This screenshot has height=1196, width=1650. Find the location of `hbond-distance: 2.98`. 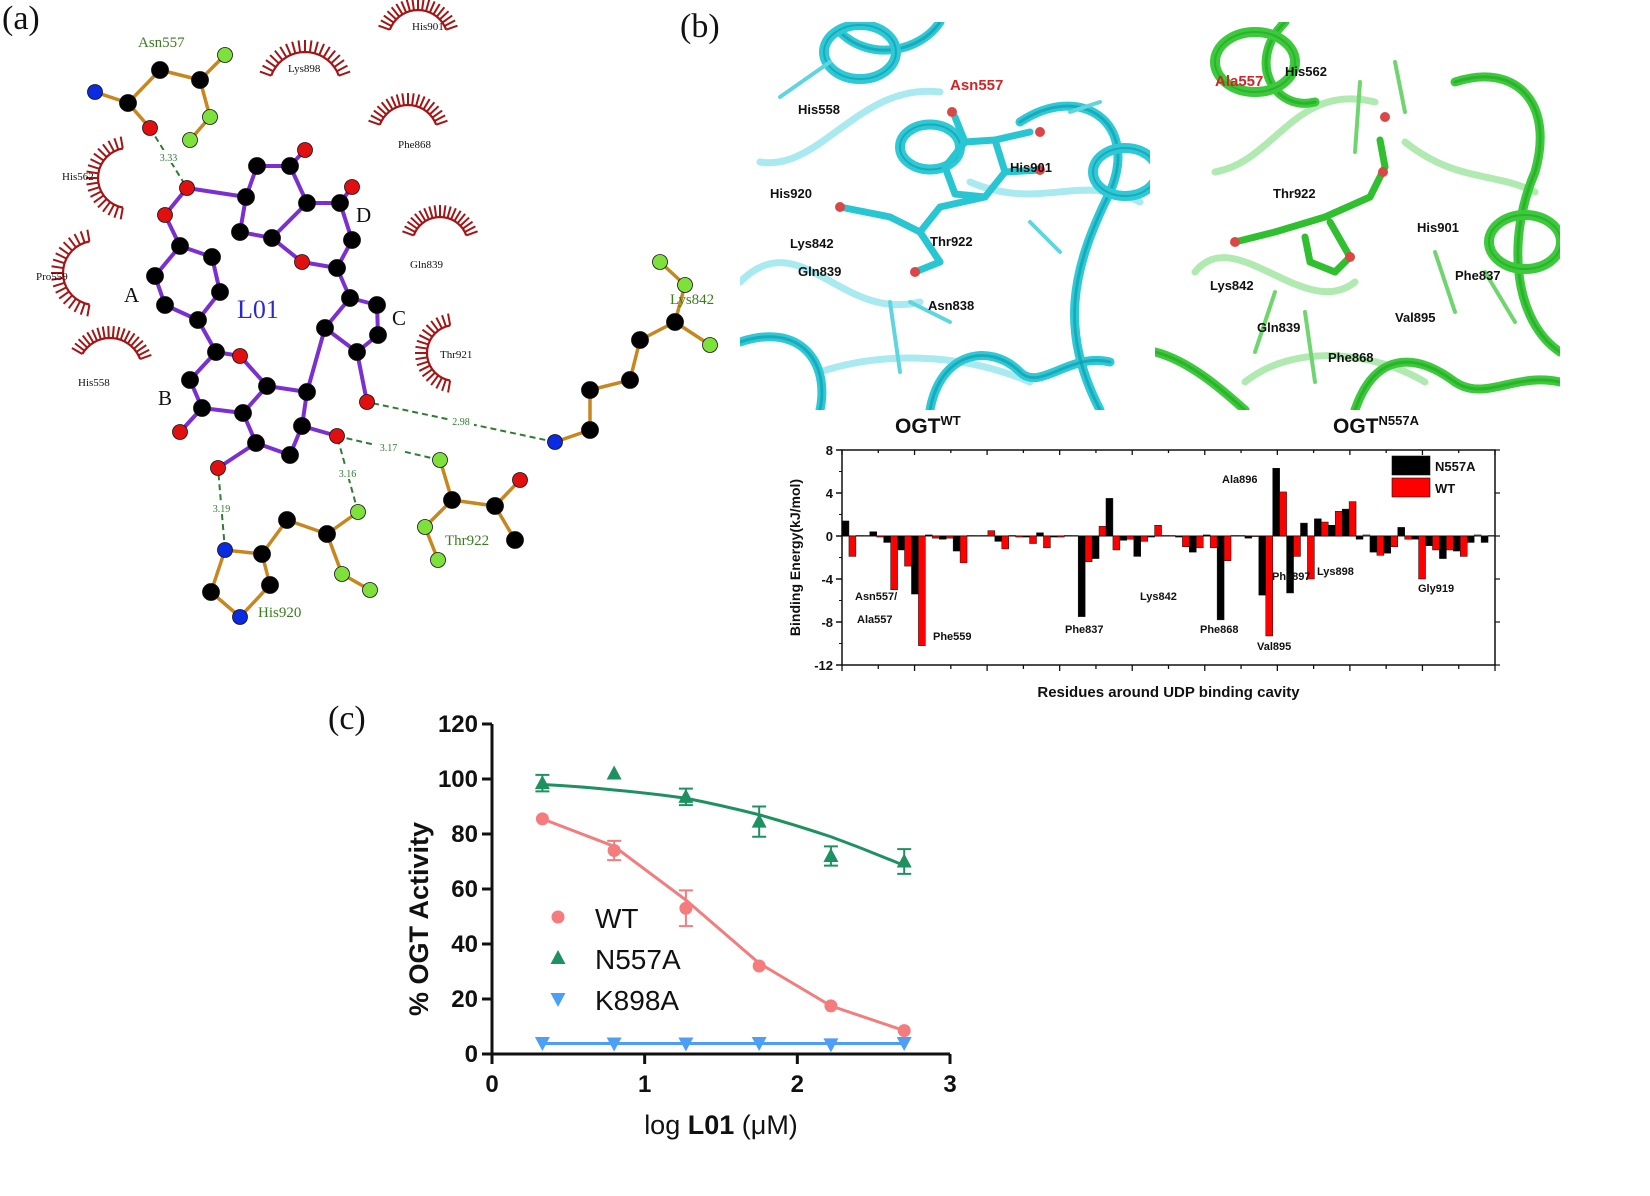

hbond-distance: 2.98 is located at coordinates (461, 422).